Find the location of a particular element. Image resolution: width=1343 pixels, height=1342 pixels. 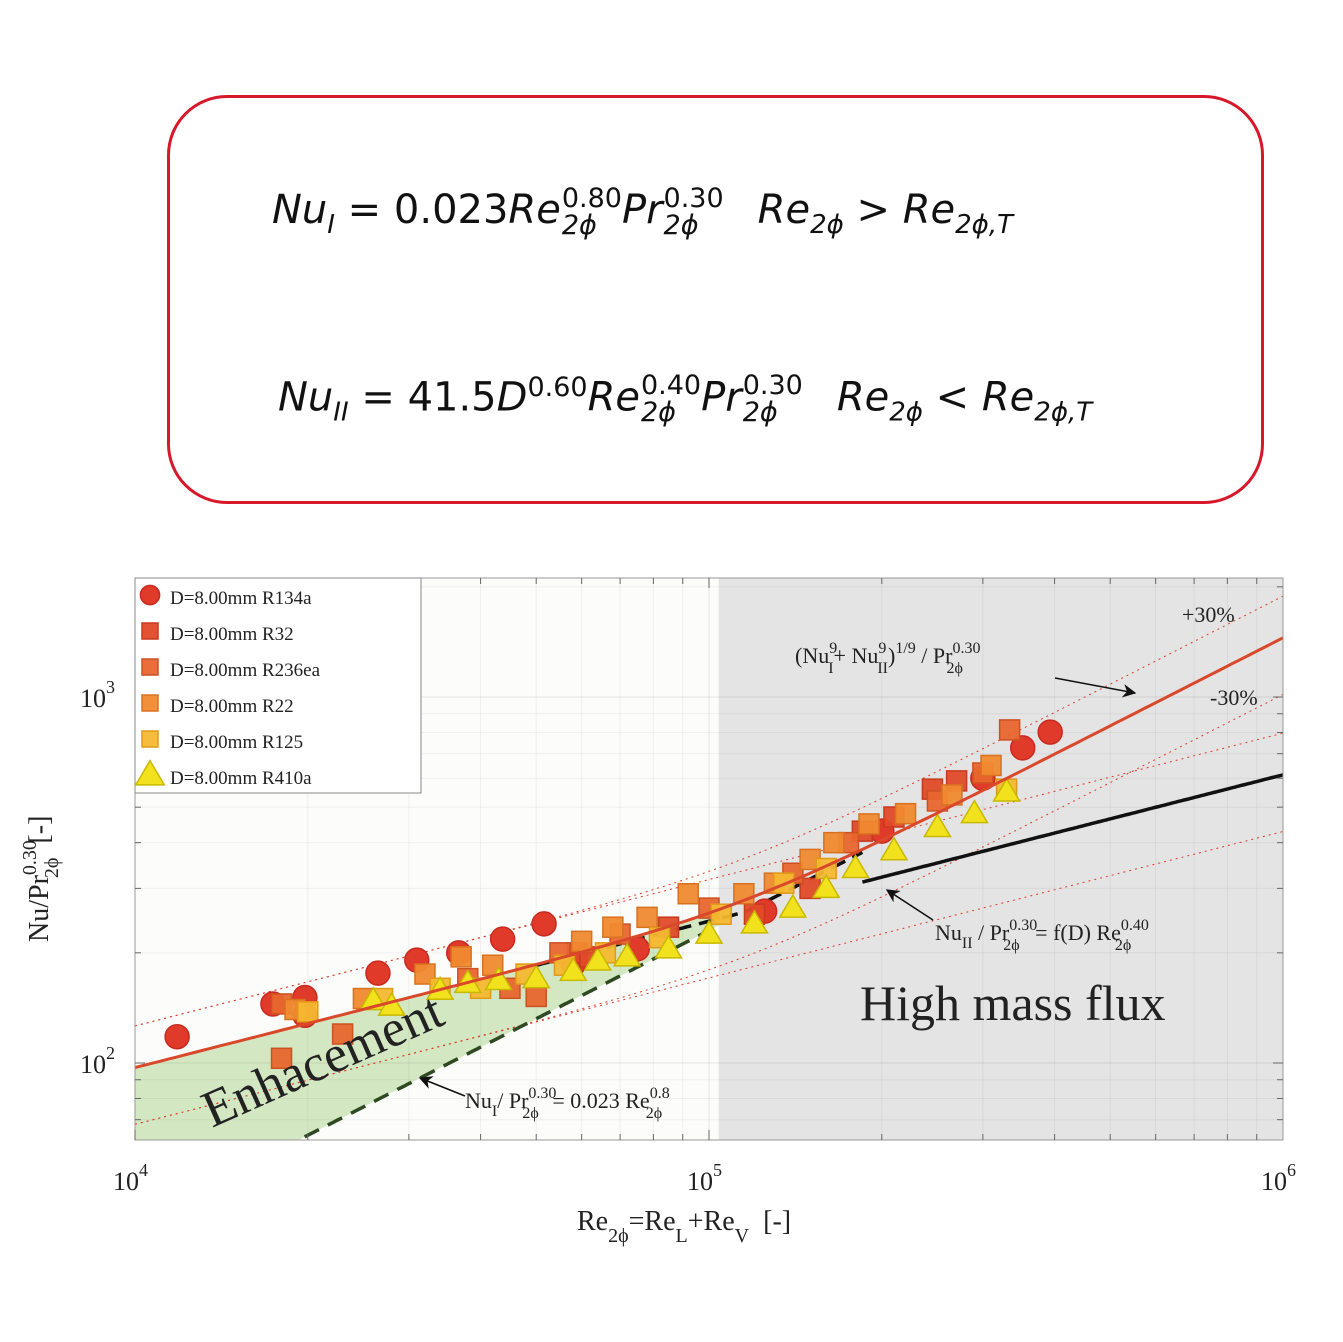

tick-exp: 6 is located at coordinates (1291, 1170).